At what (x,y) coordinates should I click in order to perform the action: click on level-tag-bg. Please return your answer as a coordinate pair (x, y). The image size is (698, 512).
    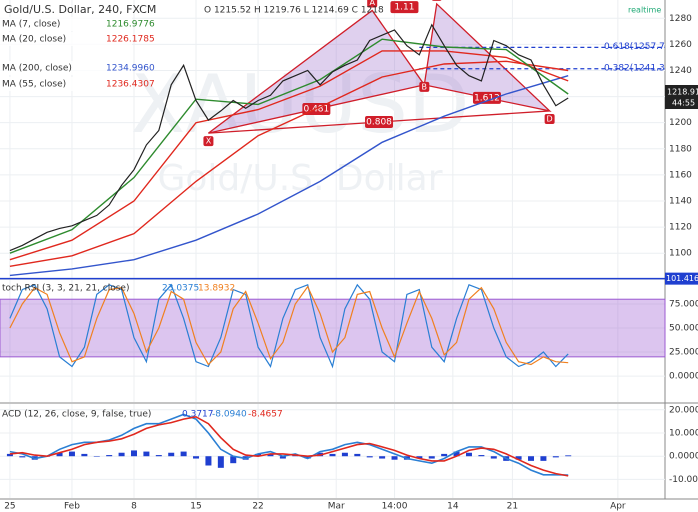
    Looking at the image, I should click on (681, 278).